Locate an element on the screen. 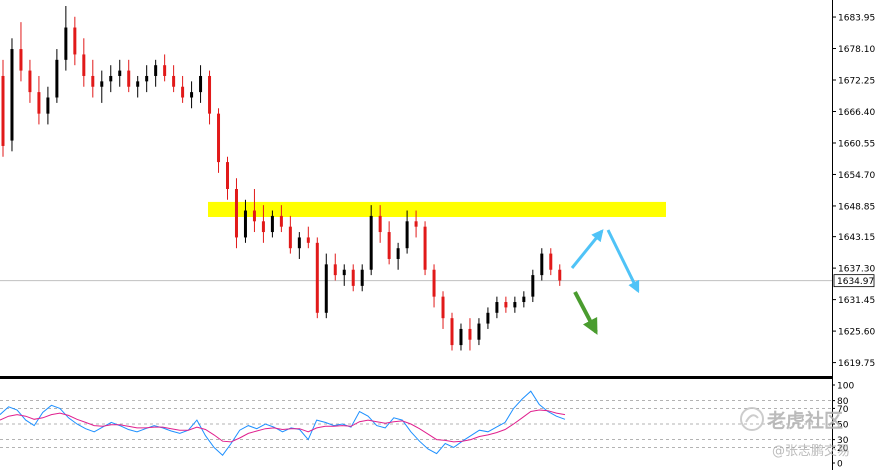 This screenshot has height=474, width=879. price-tick-label: 1643.15 is located at coordinates (856, 238).